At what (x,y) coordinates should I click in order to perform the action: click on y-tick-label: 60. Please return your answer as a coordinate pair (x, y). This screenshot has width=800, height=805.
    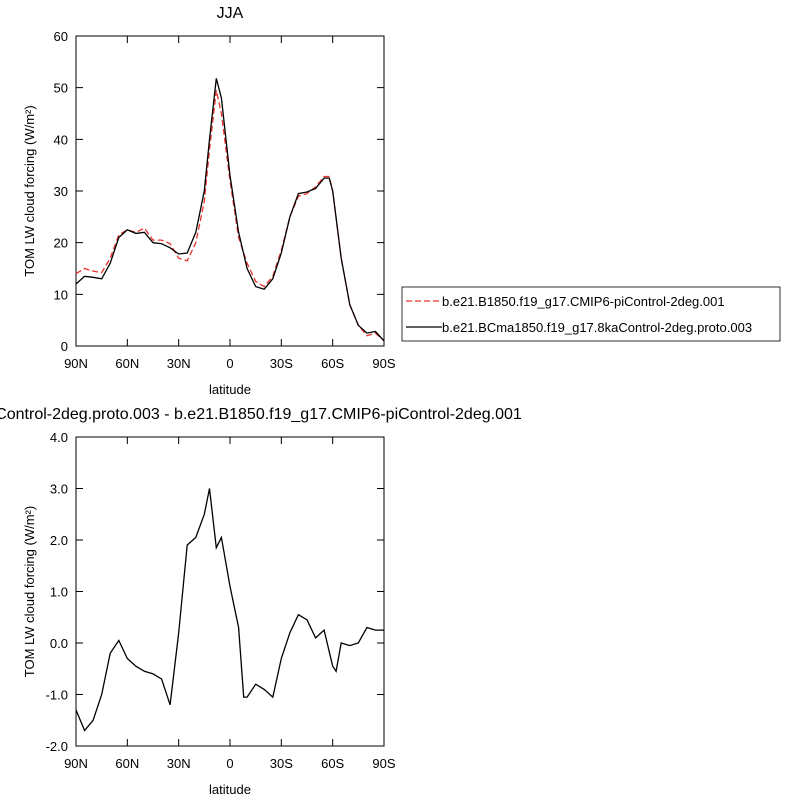
    Looking at the image, I should click on (61, 36).